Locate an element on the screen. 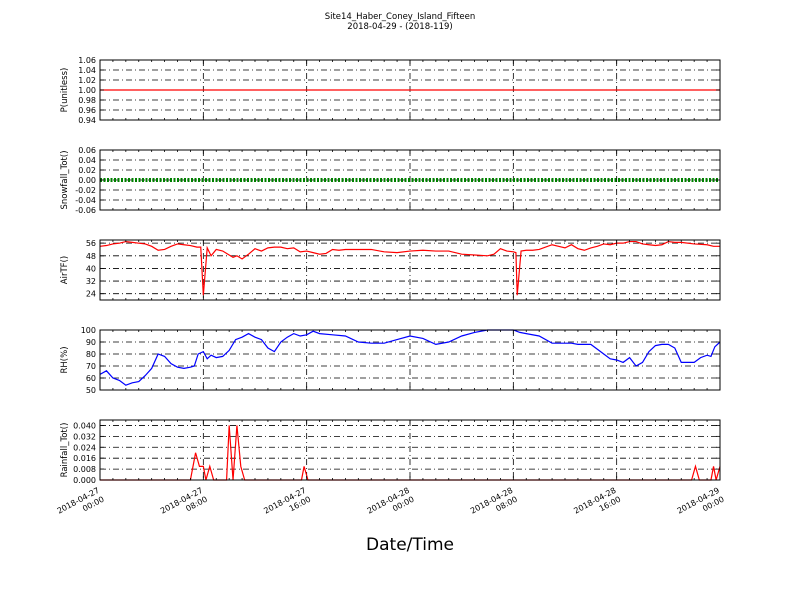  y-axis-label: Snowfall_Tot() is located at coordinates (65, 179).